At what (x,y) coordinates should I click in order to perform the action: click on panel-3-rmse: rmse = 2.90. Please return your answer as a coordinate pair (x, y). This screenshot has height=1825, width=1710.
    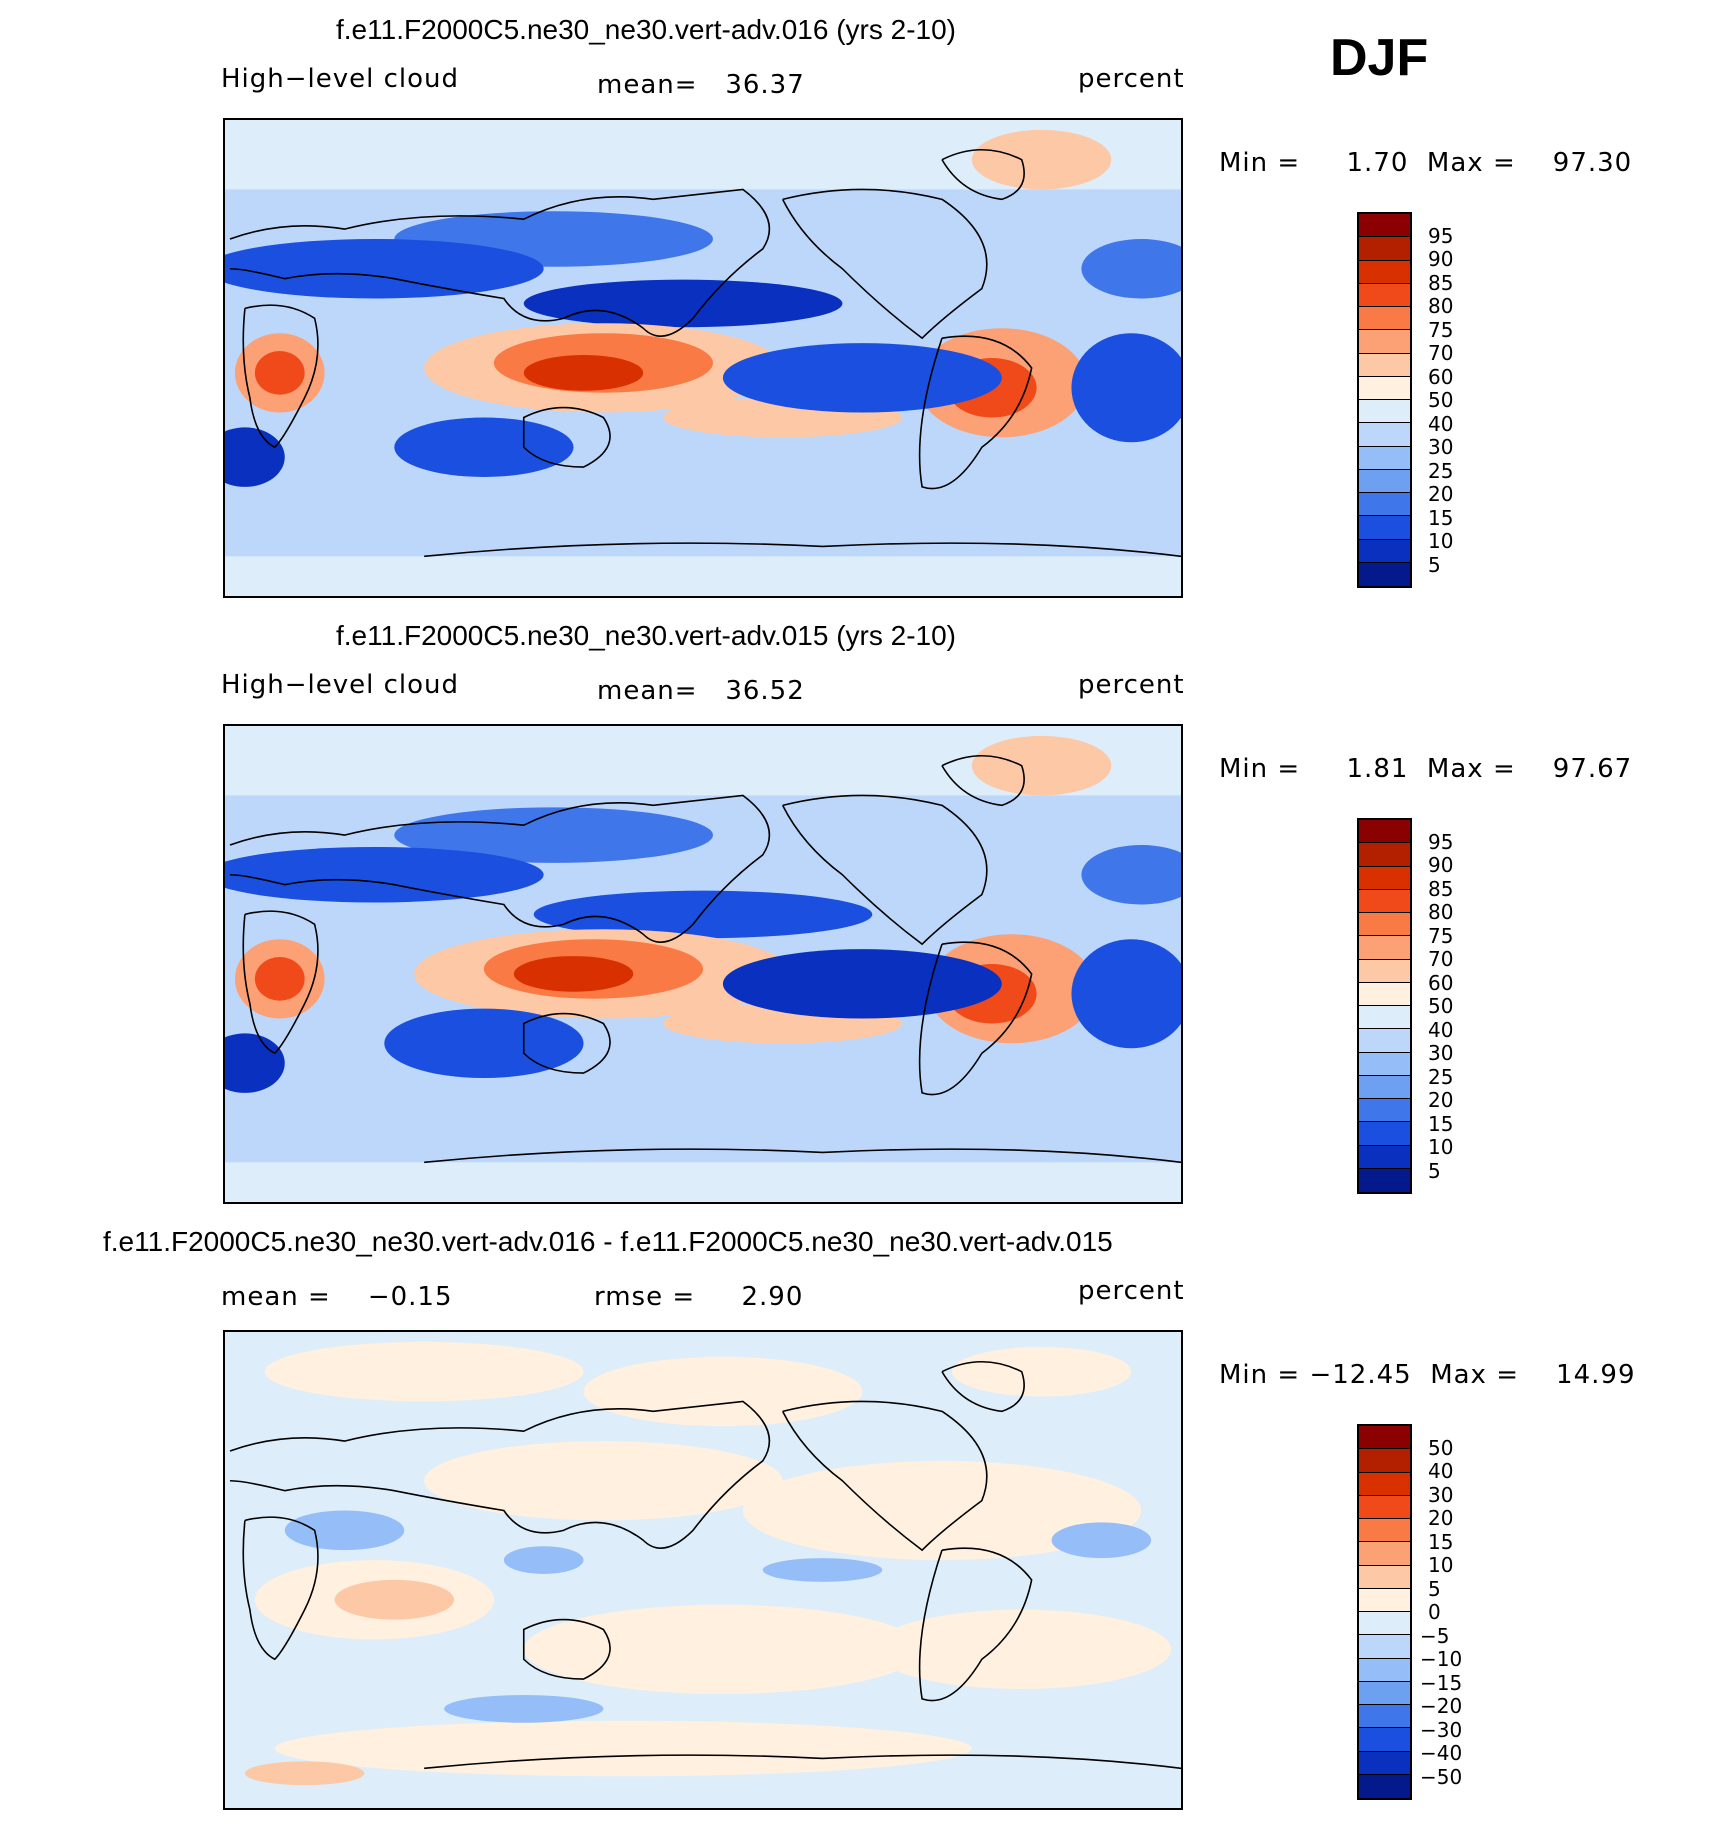
    Looking at the image, I should click on (699, 1297).